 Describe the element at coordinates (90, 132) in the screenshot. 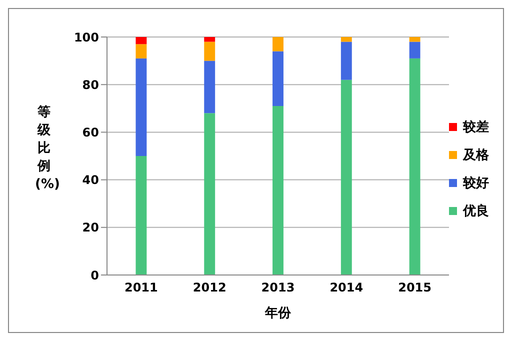

I see `y-tick-label: 60` at that location.